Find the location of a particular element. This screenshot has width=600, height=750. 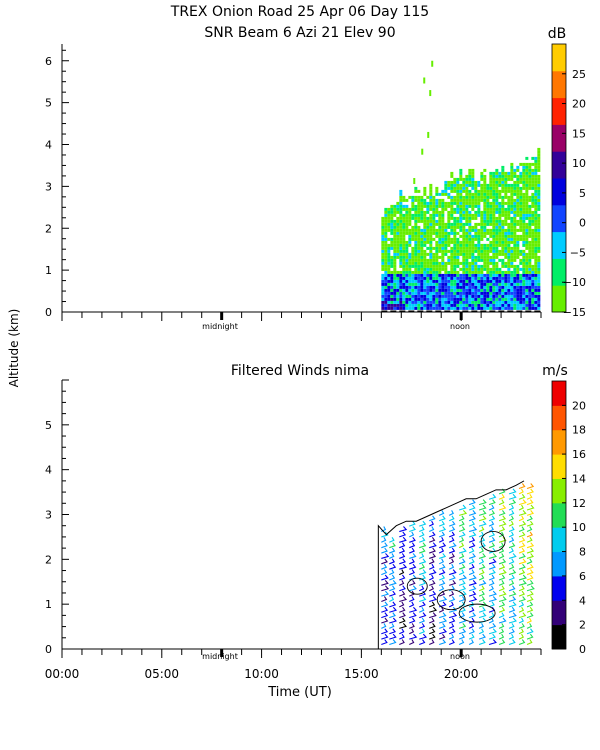

bottom-colorbar-label: 12 is located at coordinates (579, 503).